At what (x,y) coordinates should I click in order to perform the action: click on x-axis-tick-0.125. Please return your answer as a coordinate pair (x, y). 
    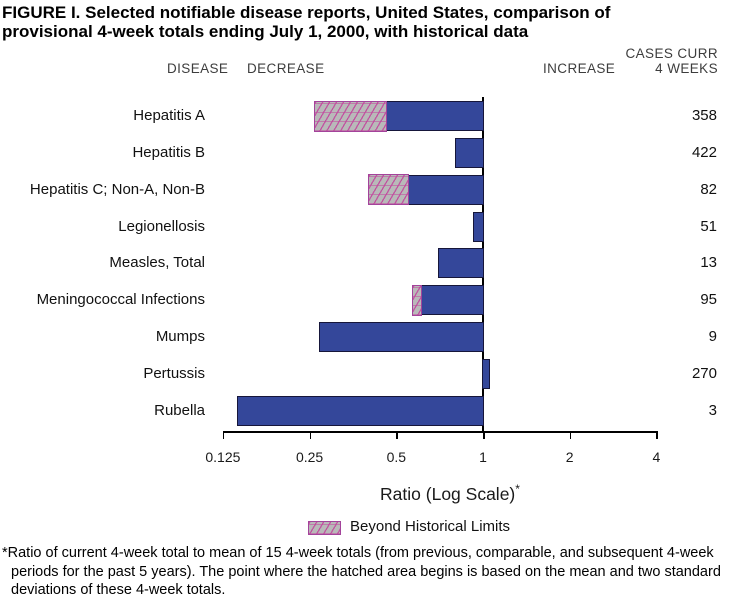
    Looking at the image, I should click on (223, 435).